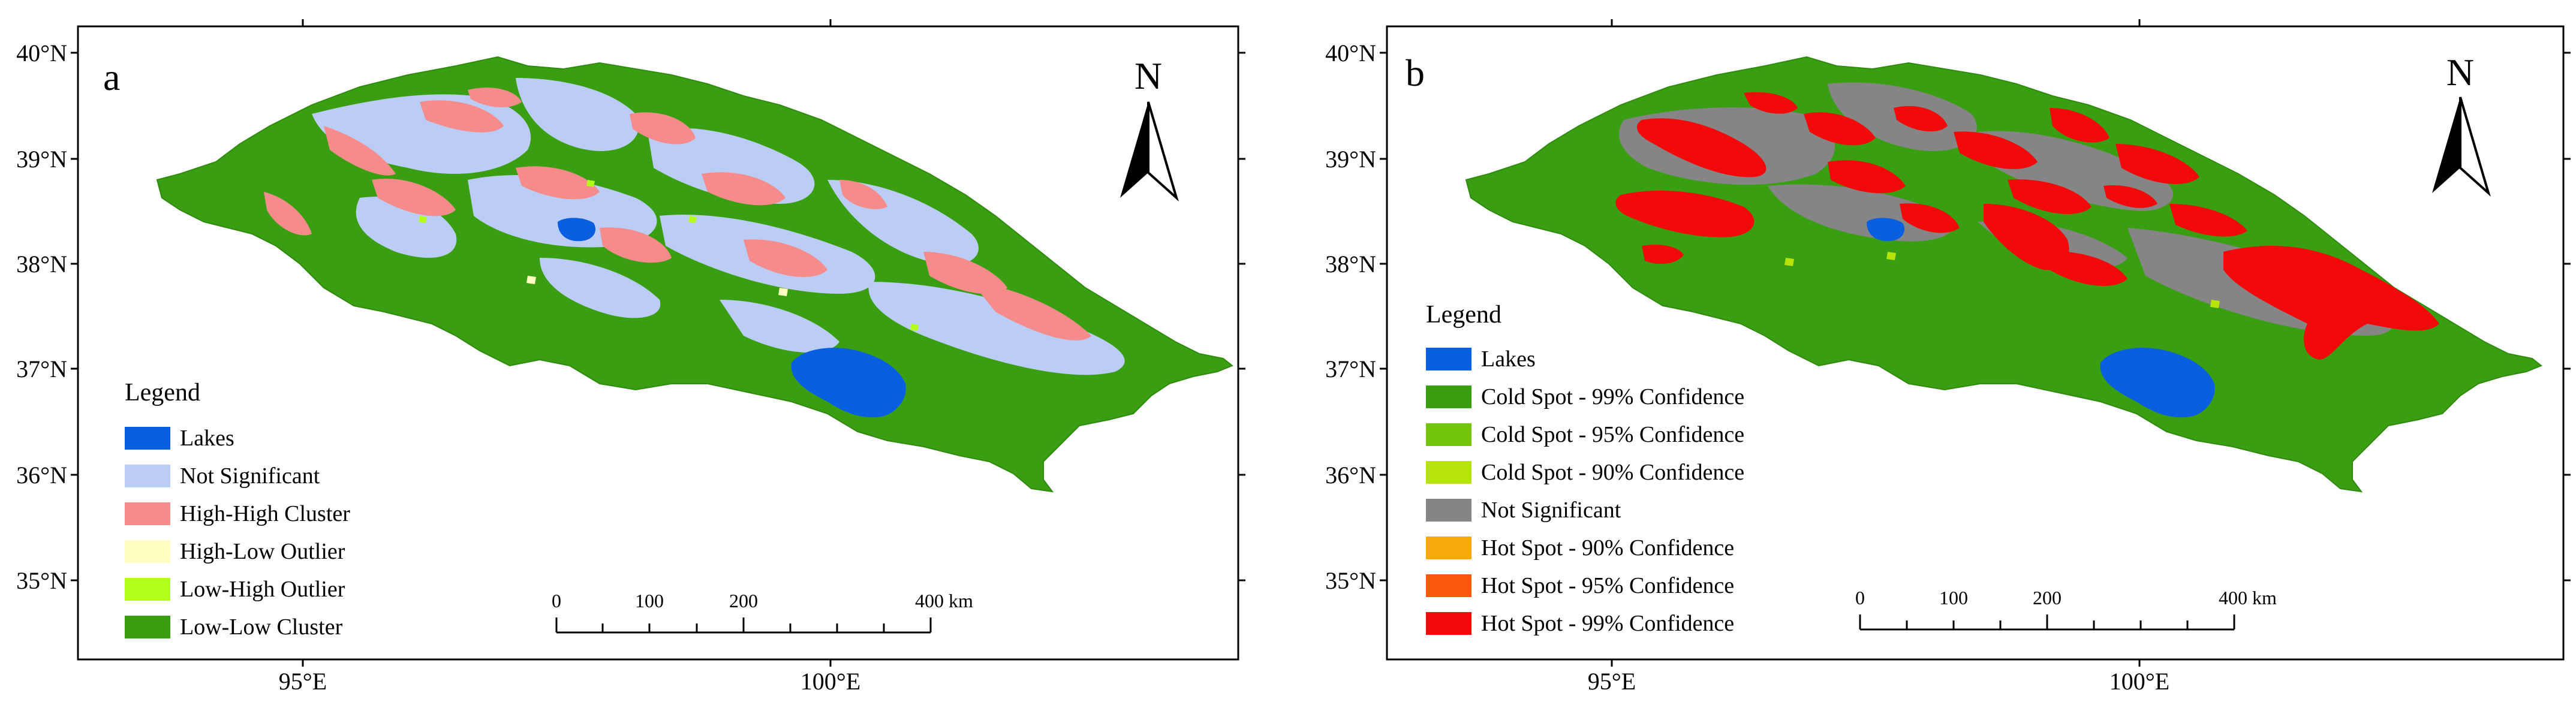 The width and height of the screenshot is (2576, 708). I want to click on hot-spot-99-areas, so click(2027, 226).